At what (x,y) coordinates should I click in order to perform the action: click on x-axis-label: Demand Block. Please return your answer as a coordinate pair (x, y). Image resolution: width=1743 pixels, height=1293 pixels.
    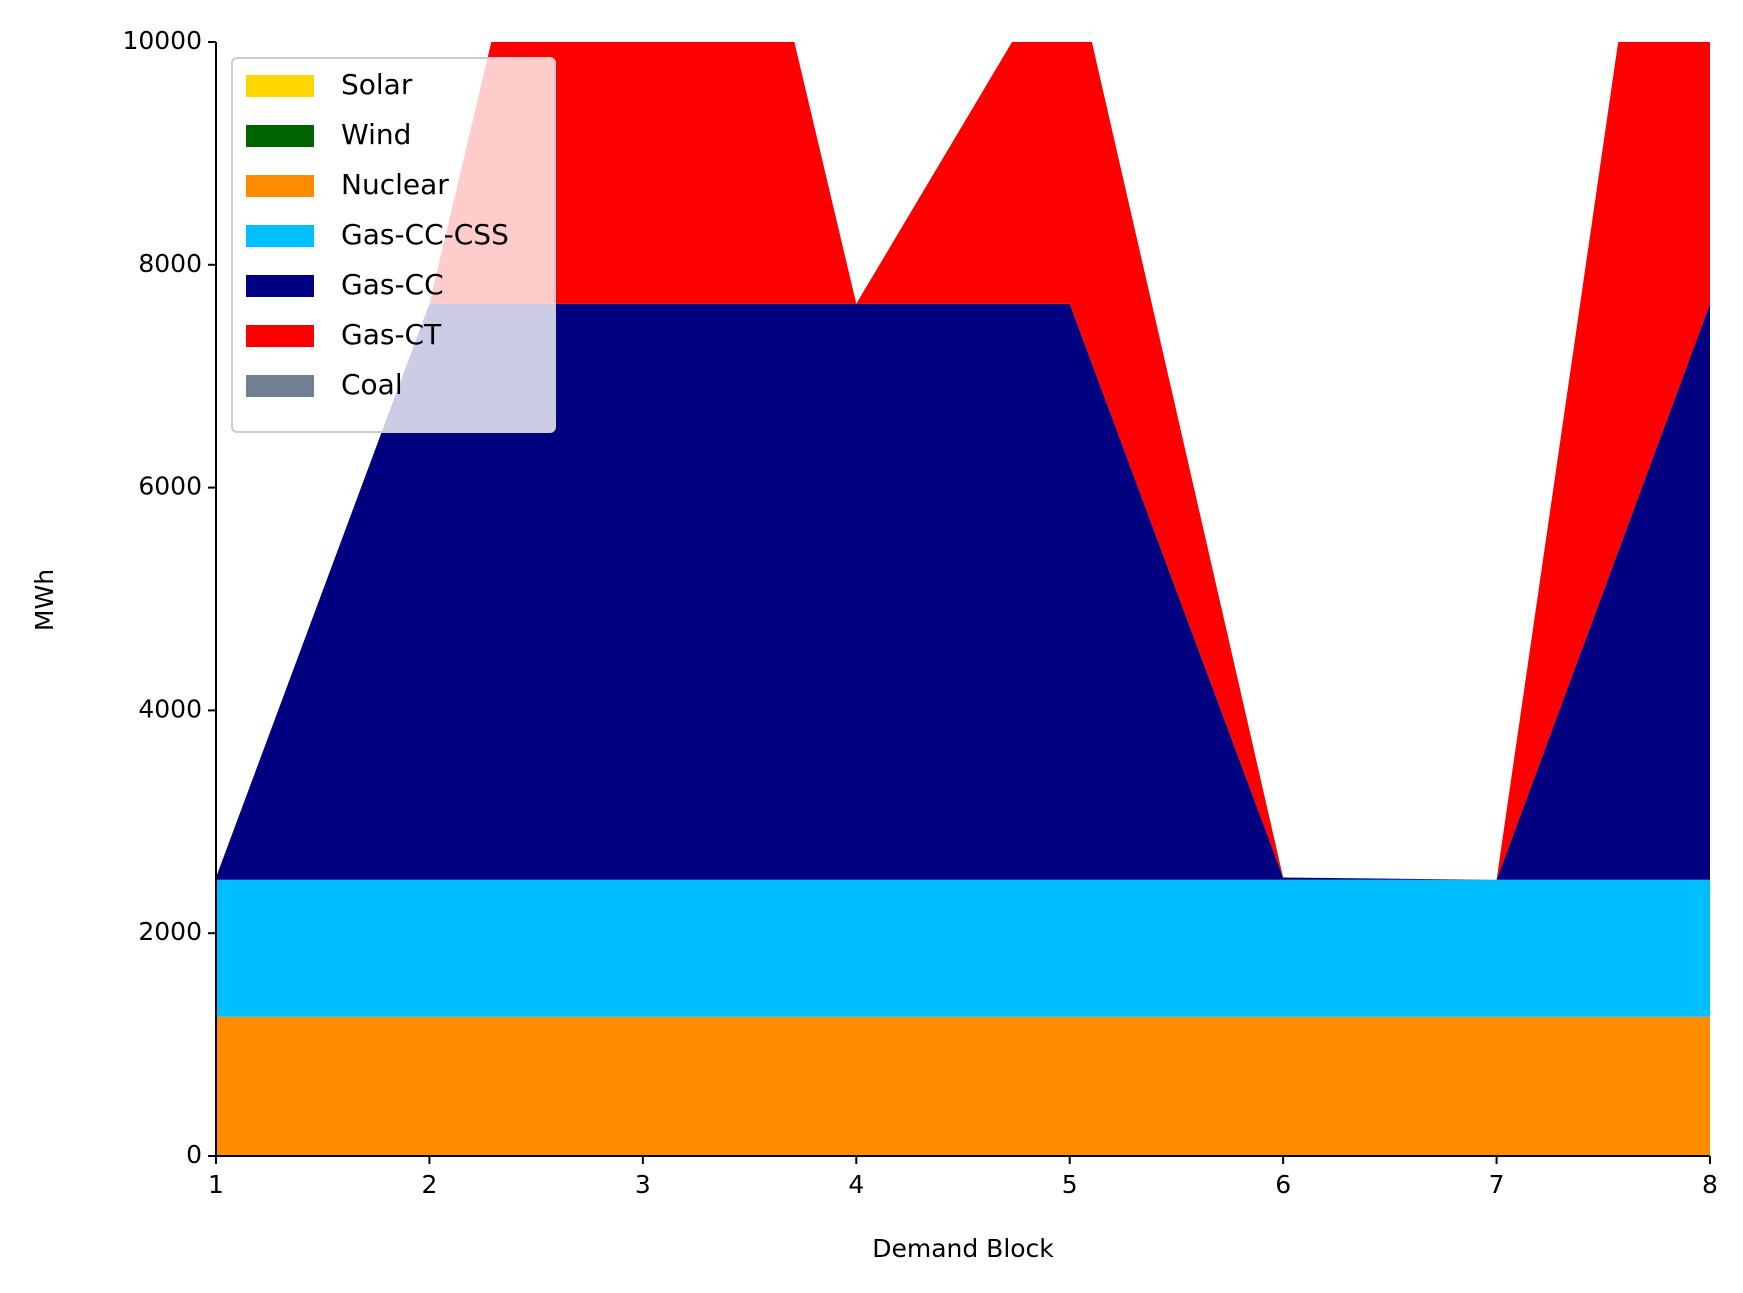
    Looking at the image, I should click on (963, 1248).